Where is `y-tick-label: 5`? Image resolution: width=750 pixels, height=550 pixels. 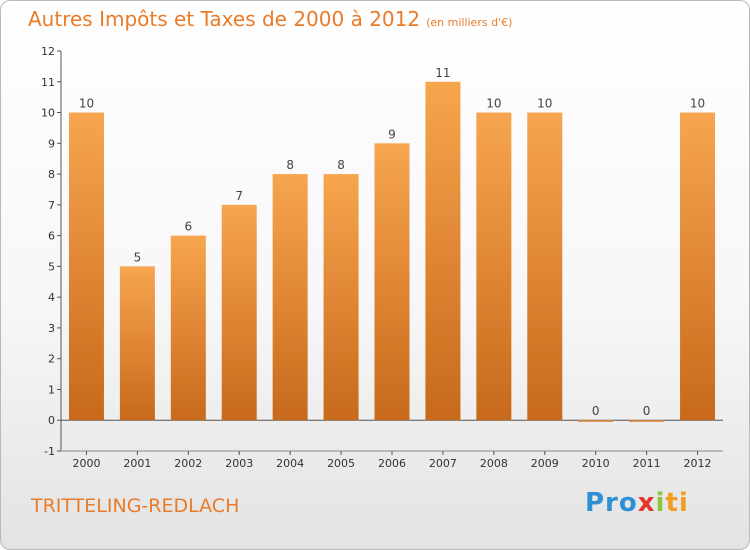 y-tick-label: 5 is located at coordinates (51, 266).